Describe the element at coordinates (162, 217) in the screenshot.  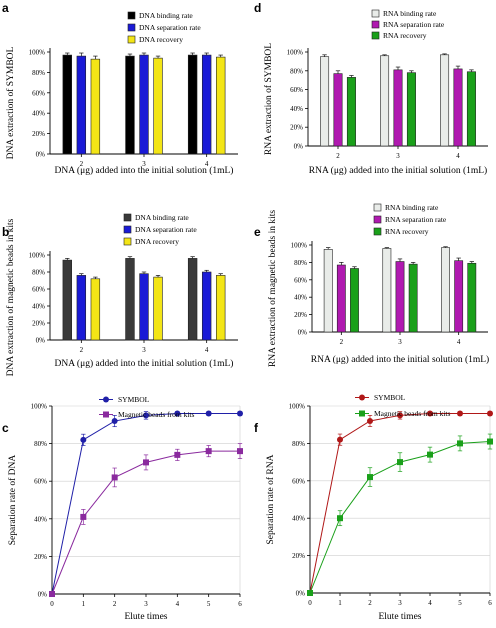
I see `legend-entry: DNA binding rate` at that location.